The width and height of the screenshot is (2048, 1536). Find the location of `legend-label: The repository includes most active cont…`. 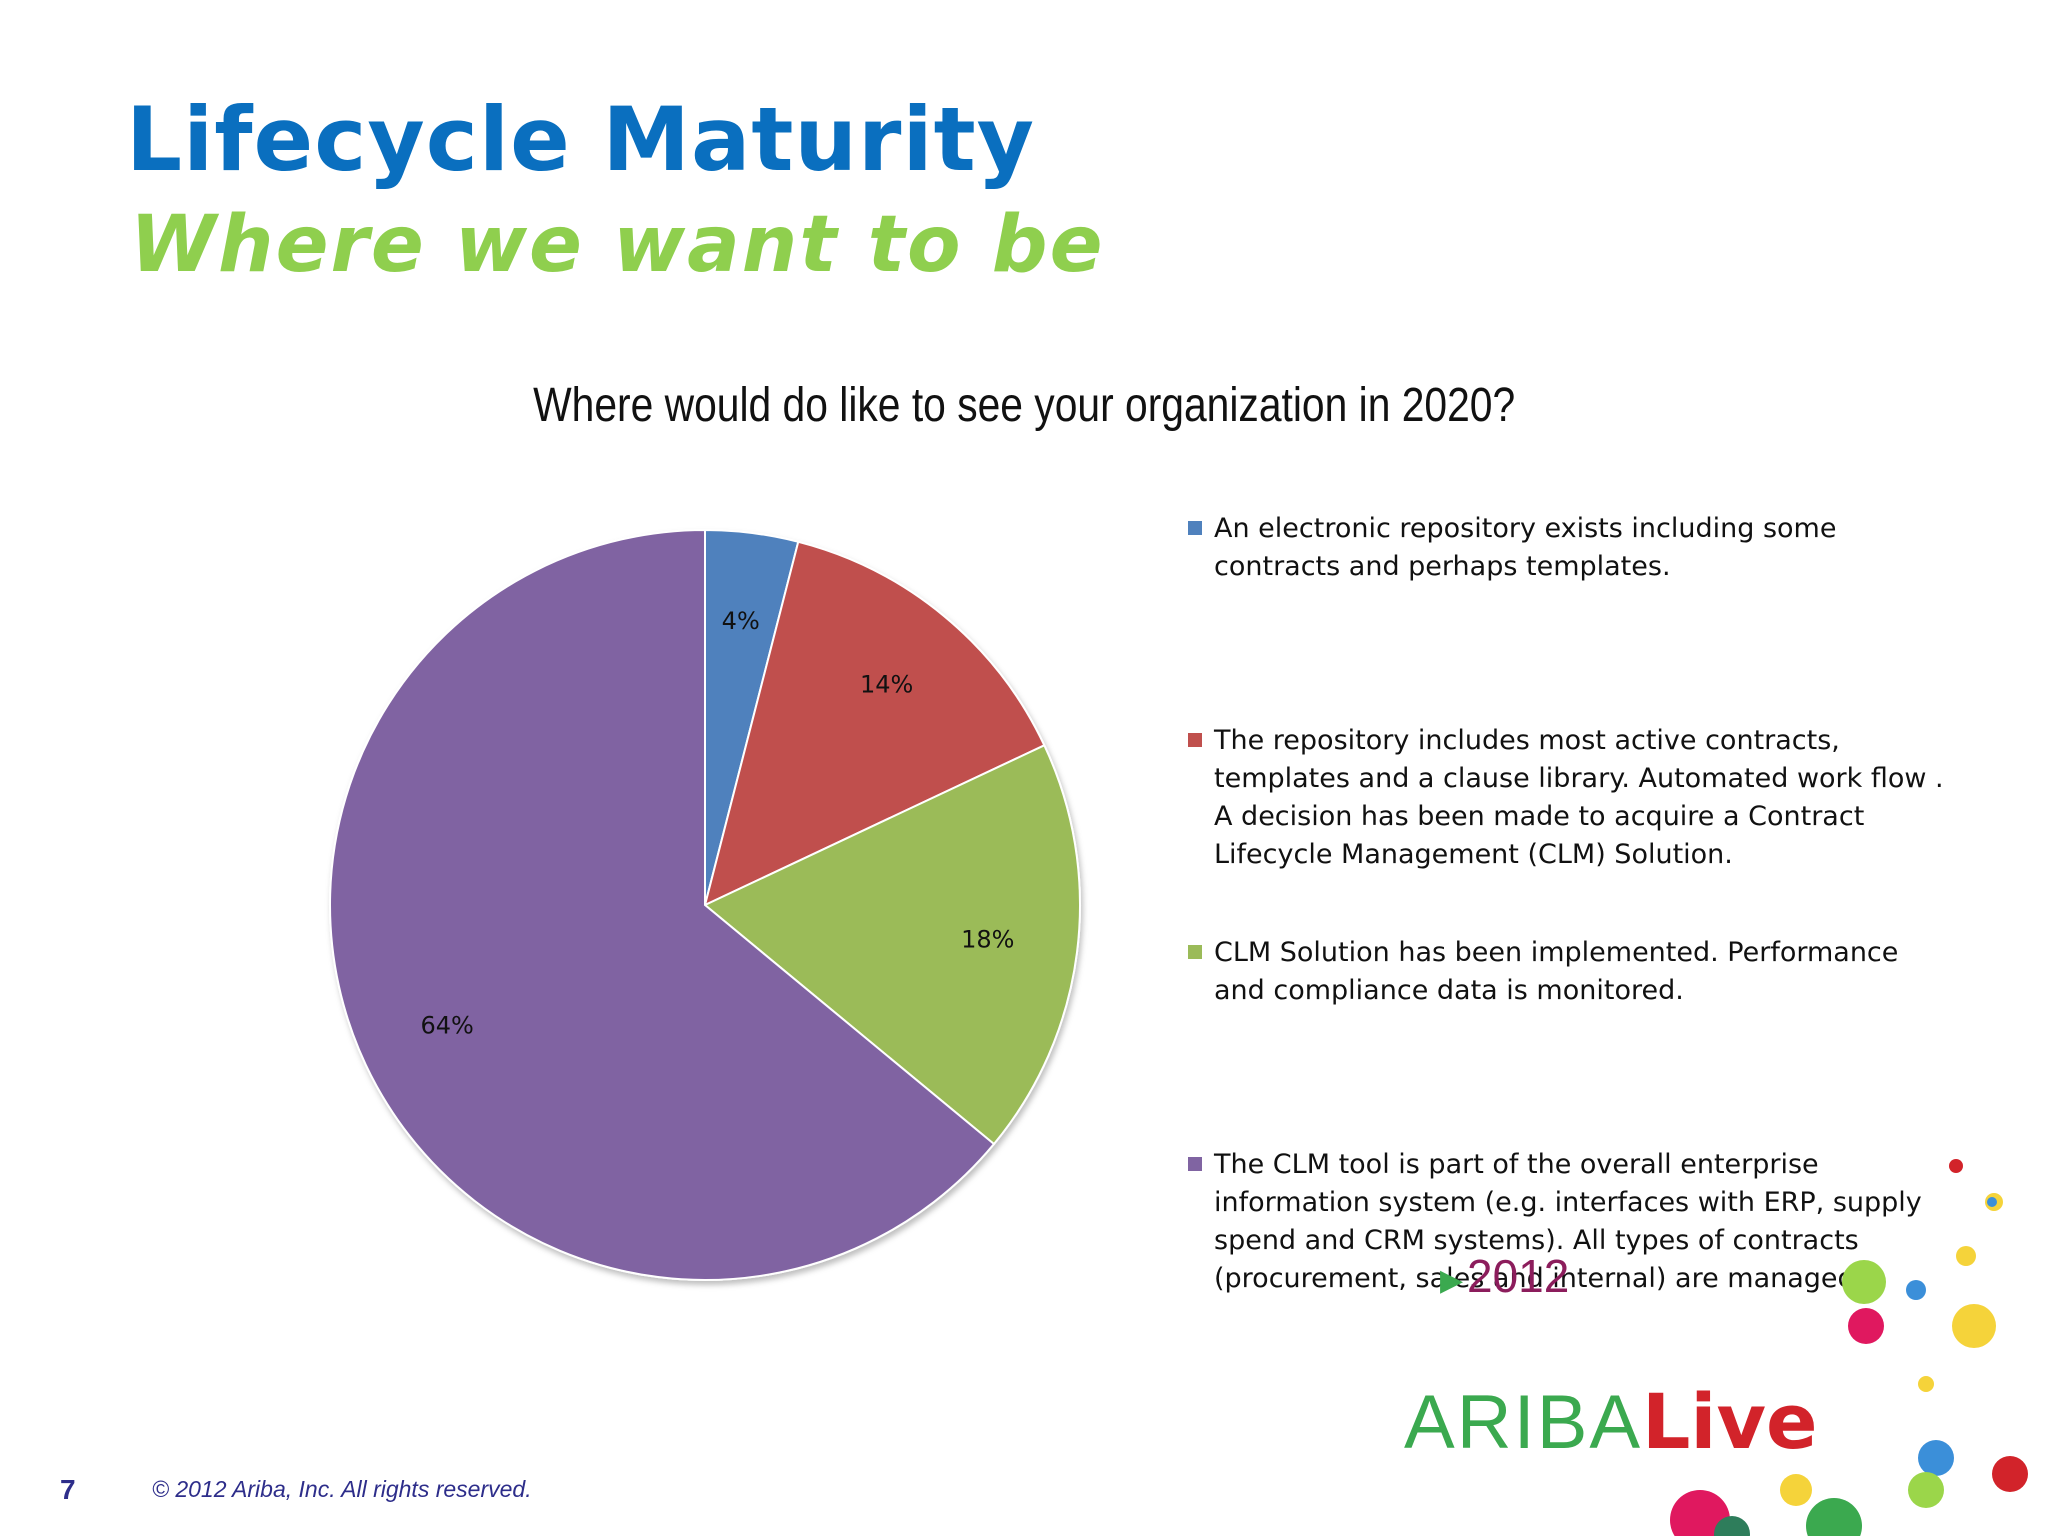

legend-label: The repository includes most active cont… is located at coordinates (1579, 797).